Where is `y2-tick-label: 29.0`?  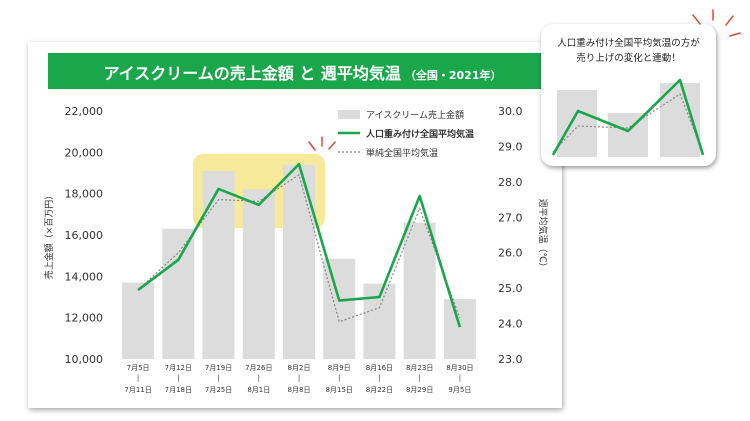 y2-tick-label: 29.0 is located at coordinates (510, 146).